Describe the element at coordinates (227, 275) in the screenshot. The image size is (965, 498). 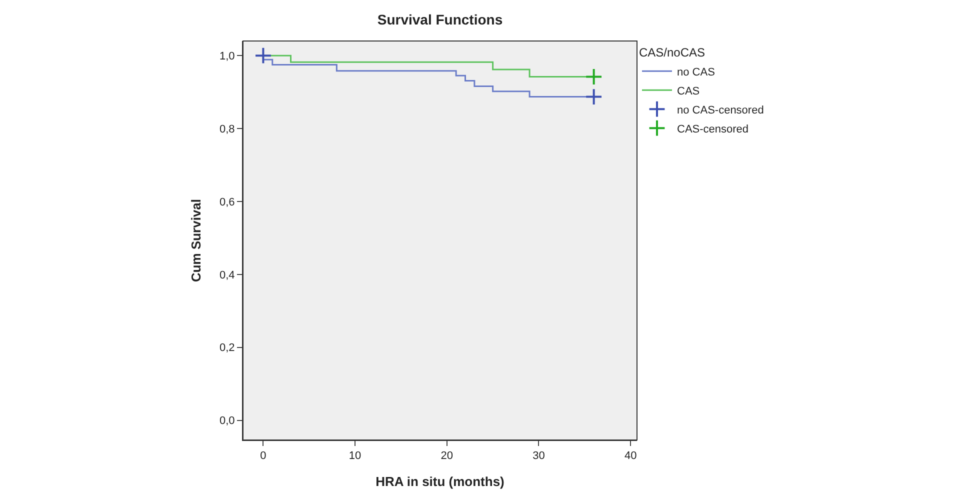
I see `y-tick-label: 0,4` at that location.